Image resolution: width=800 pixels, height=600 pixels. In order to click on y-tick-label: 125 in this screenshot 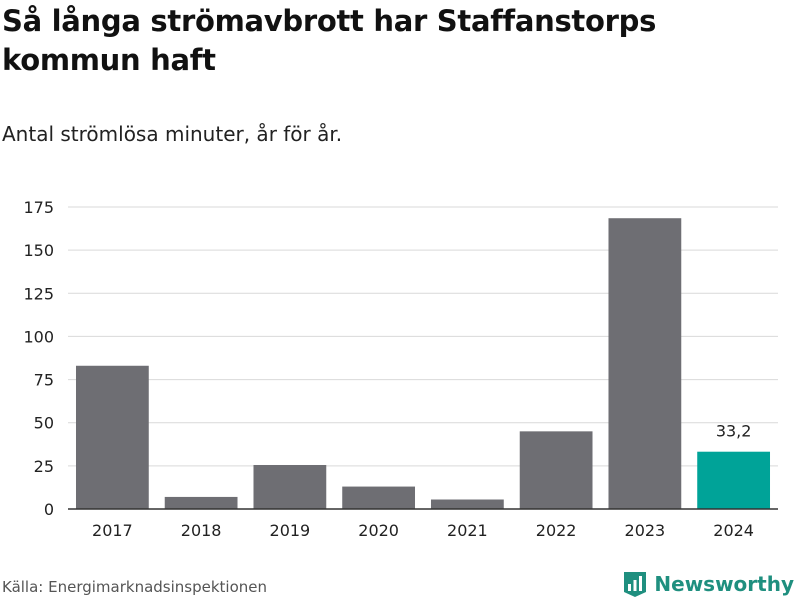, I will do `click(38, 293)`.